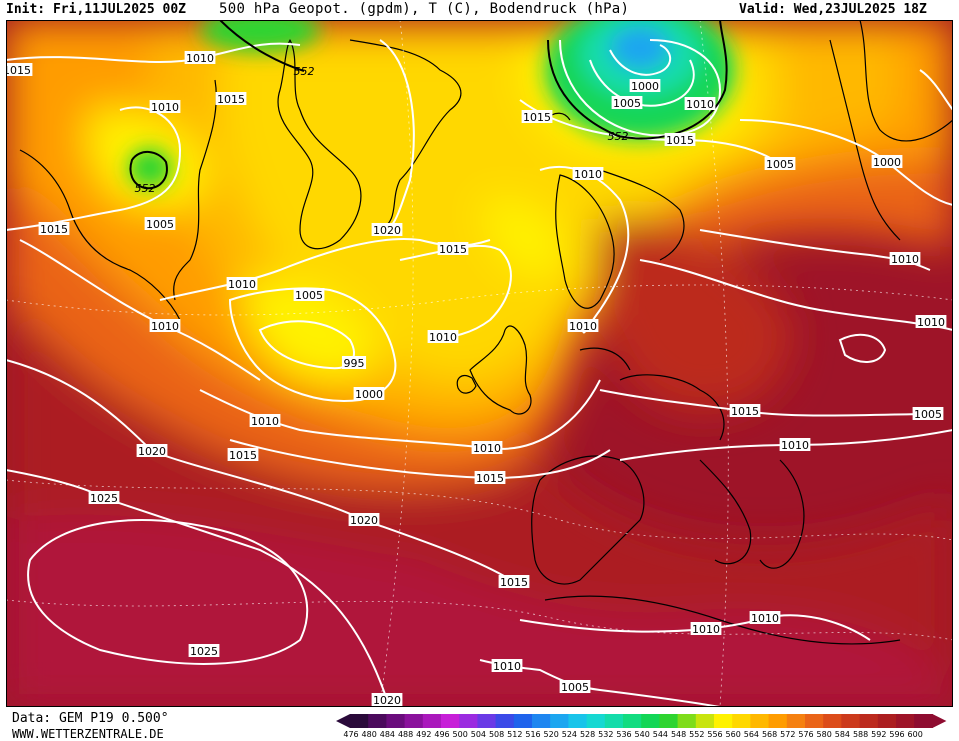 The width and height of the screenshot is (959, 741). Describe the element at coordinates (441, 734) in the screenshot. I see `legend-tick-label: 496` at that location.